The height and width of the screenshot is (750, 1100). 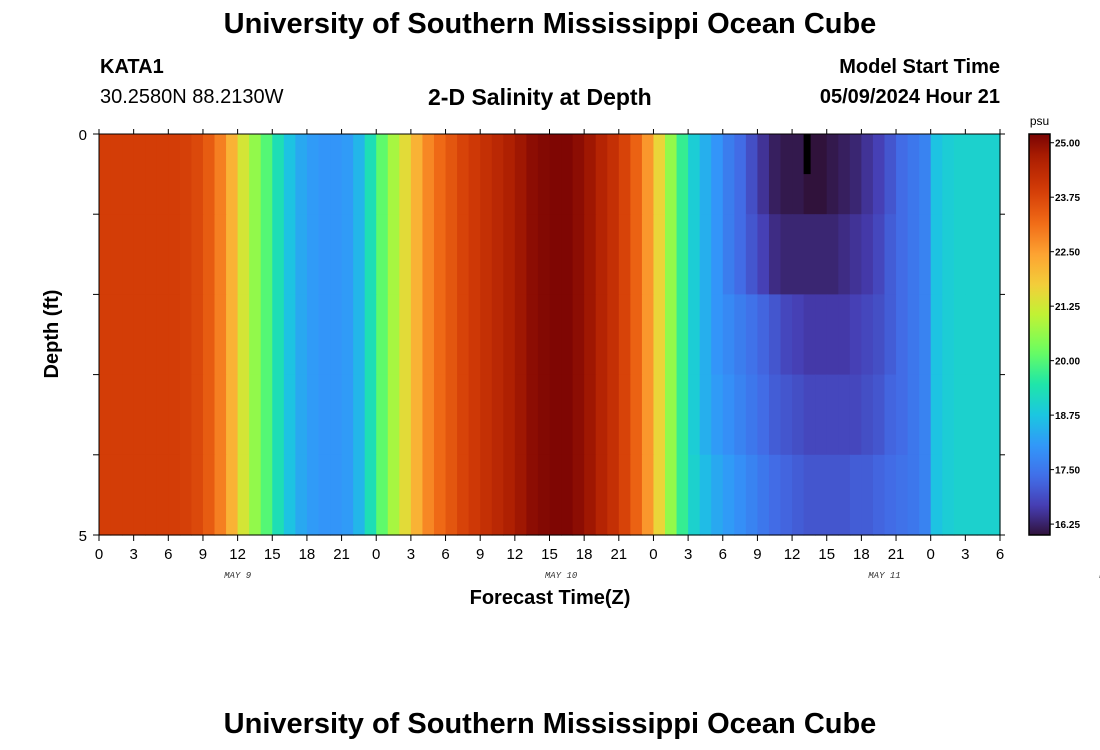 I want to click on colorbar-label: 17.50, so click(x=1067, y=471).